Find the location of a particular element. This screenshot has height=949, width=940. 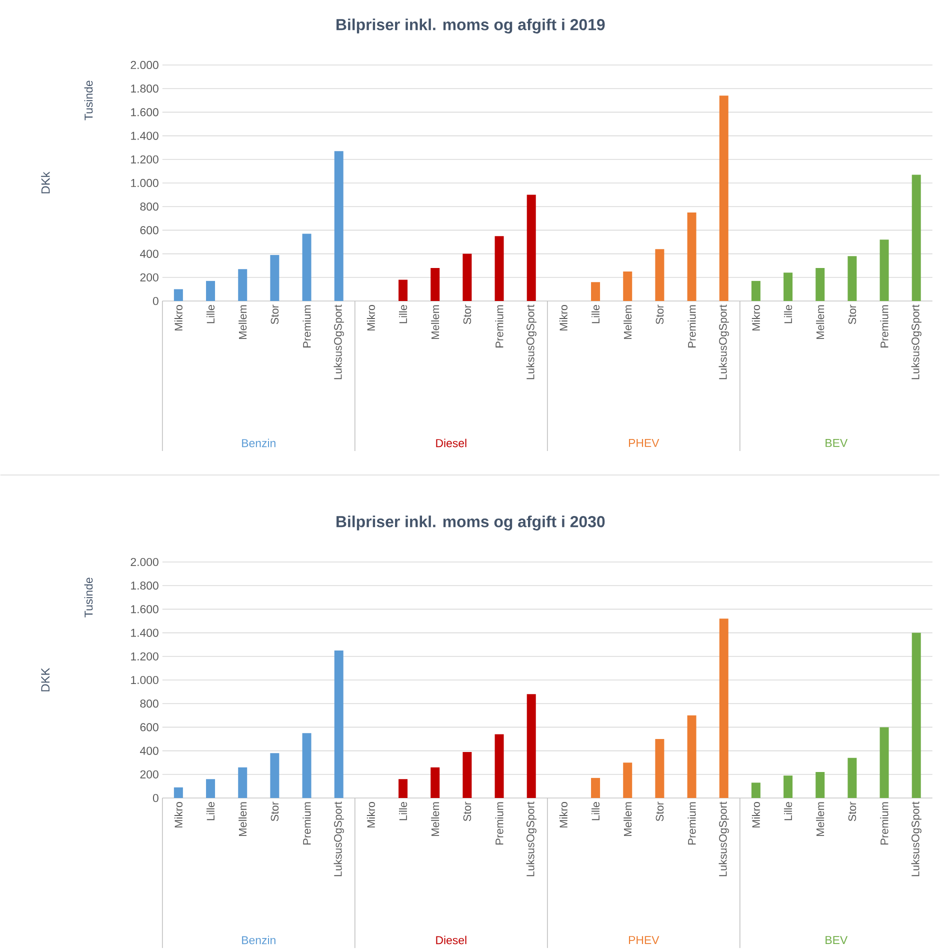

y-tick-label: 1.400 is located at coordinates (145, 136).